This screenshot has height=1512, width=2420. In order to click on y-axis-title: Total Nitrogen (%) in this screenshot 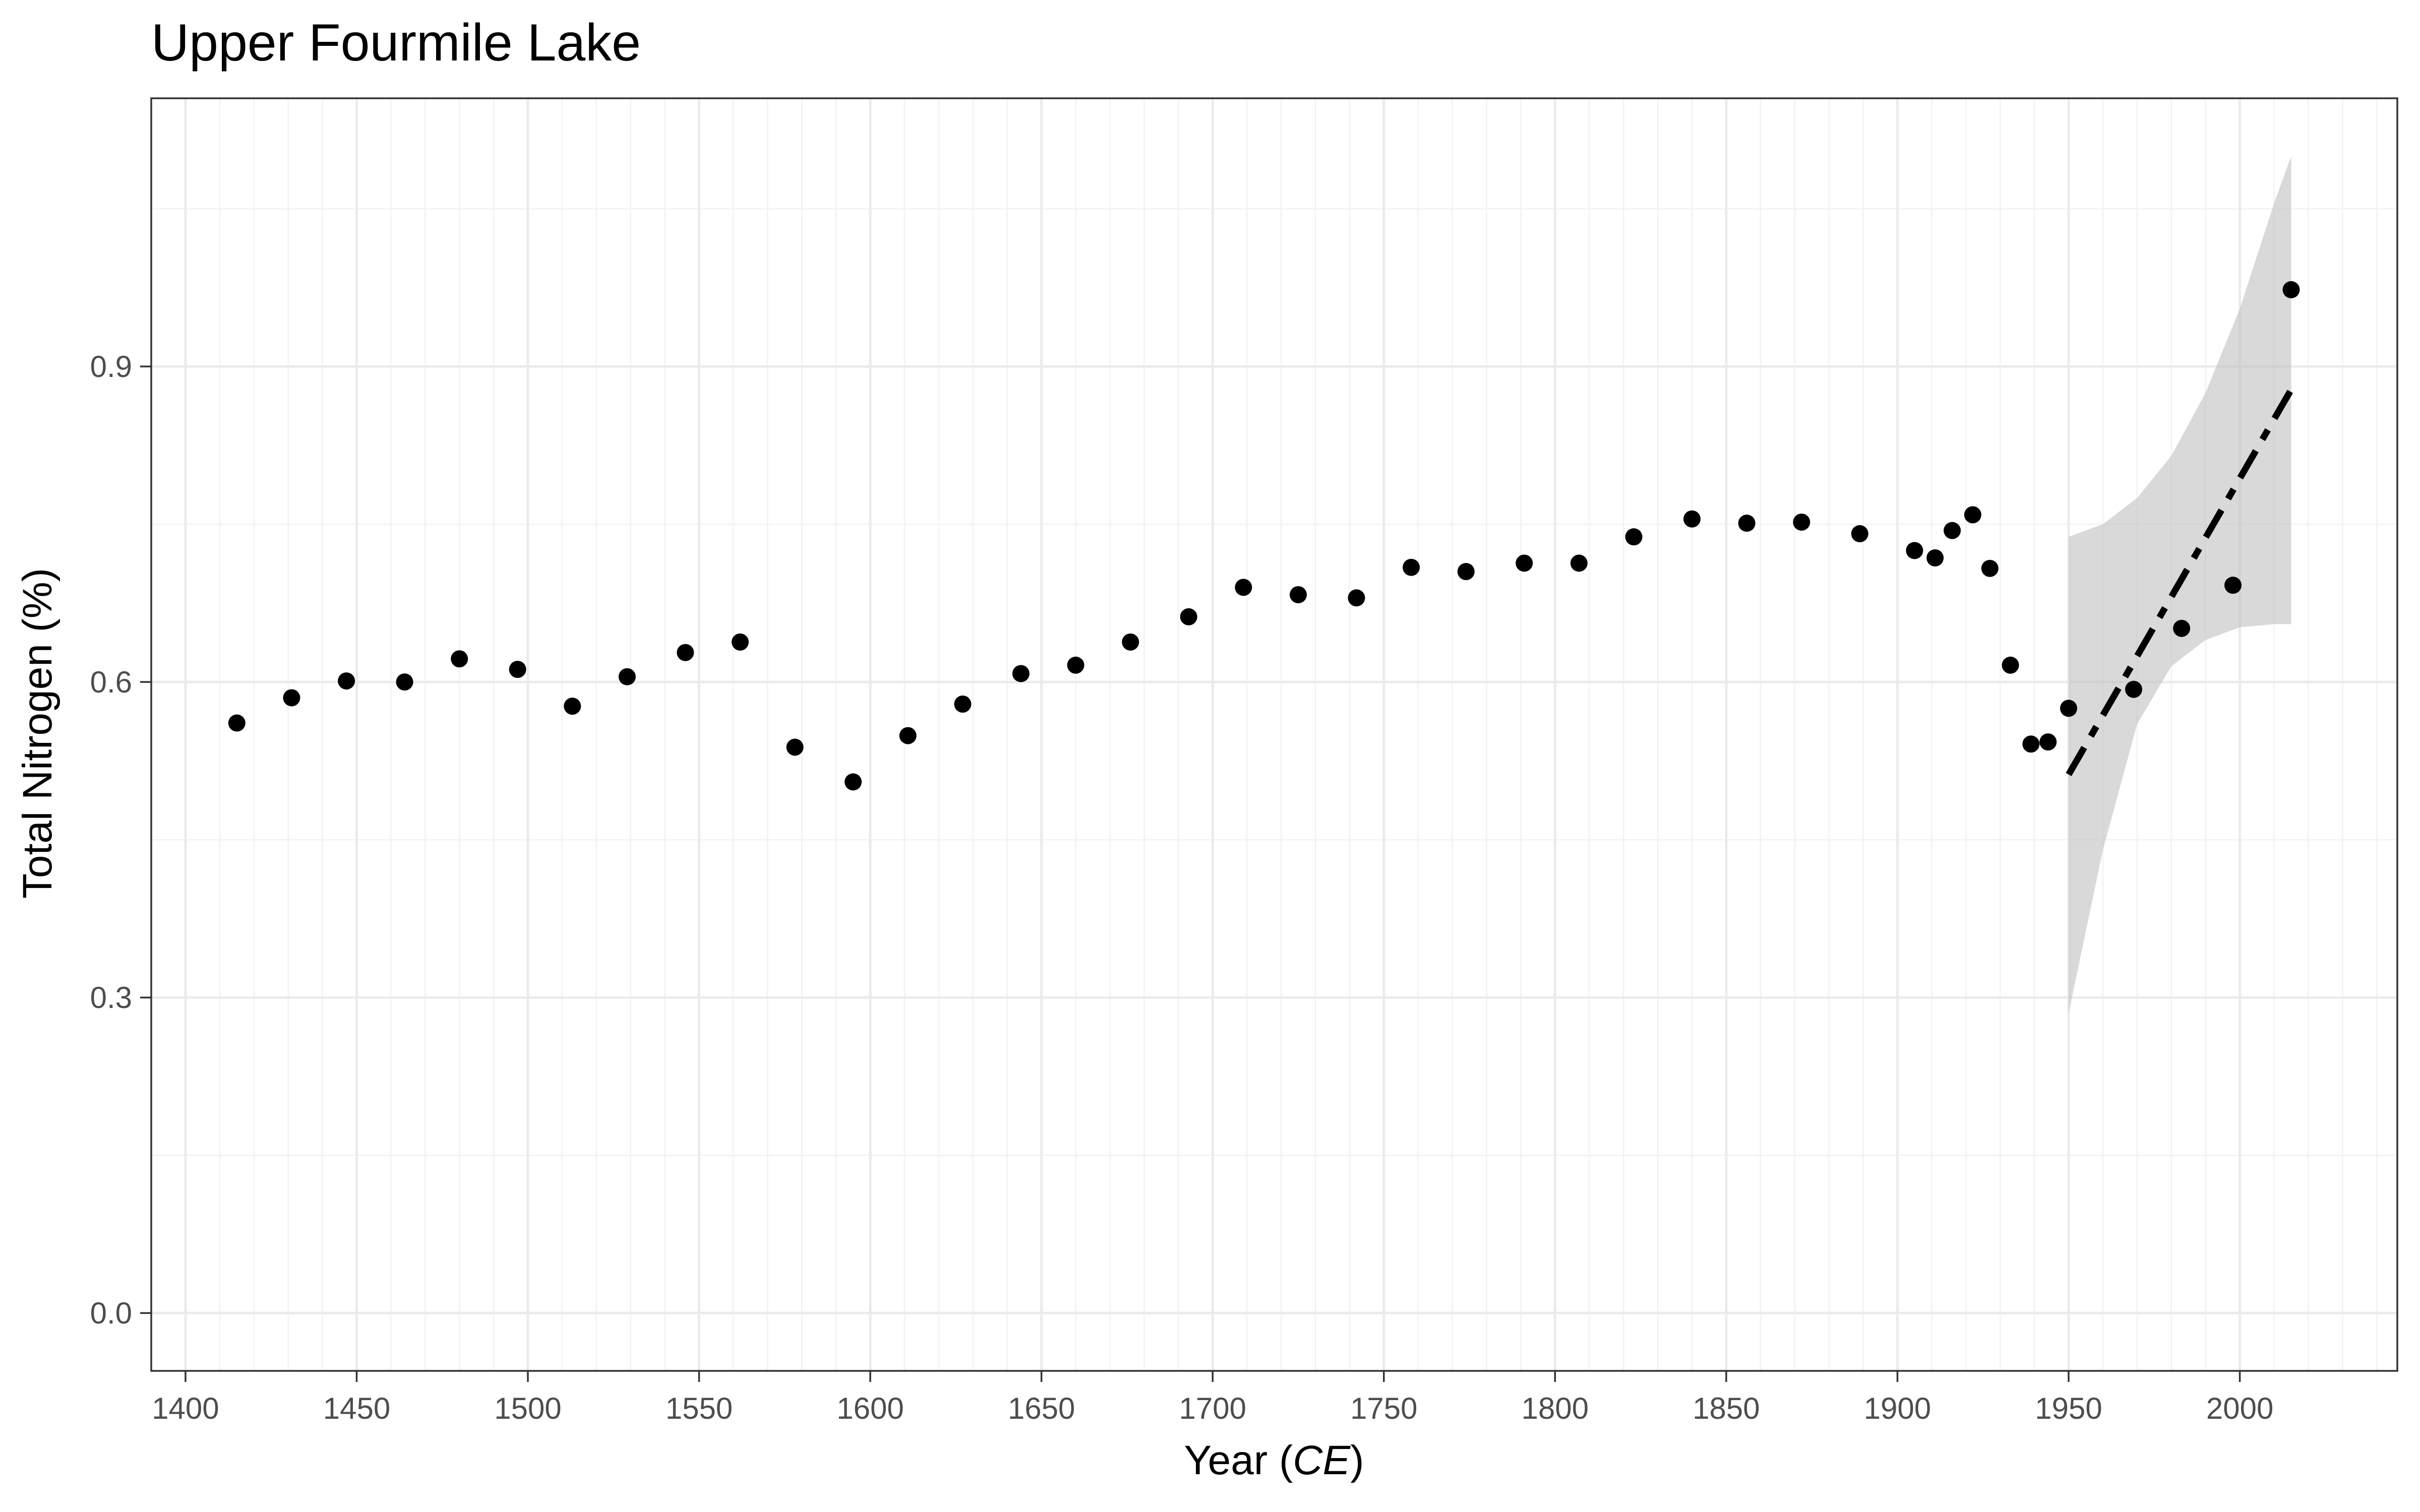, I will do `click(37, 733)`.